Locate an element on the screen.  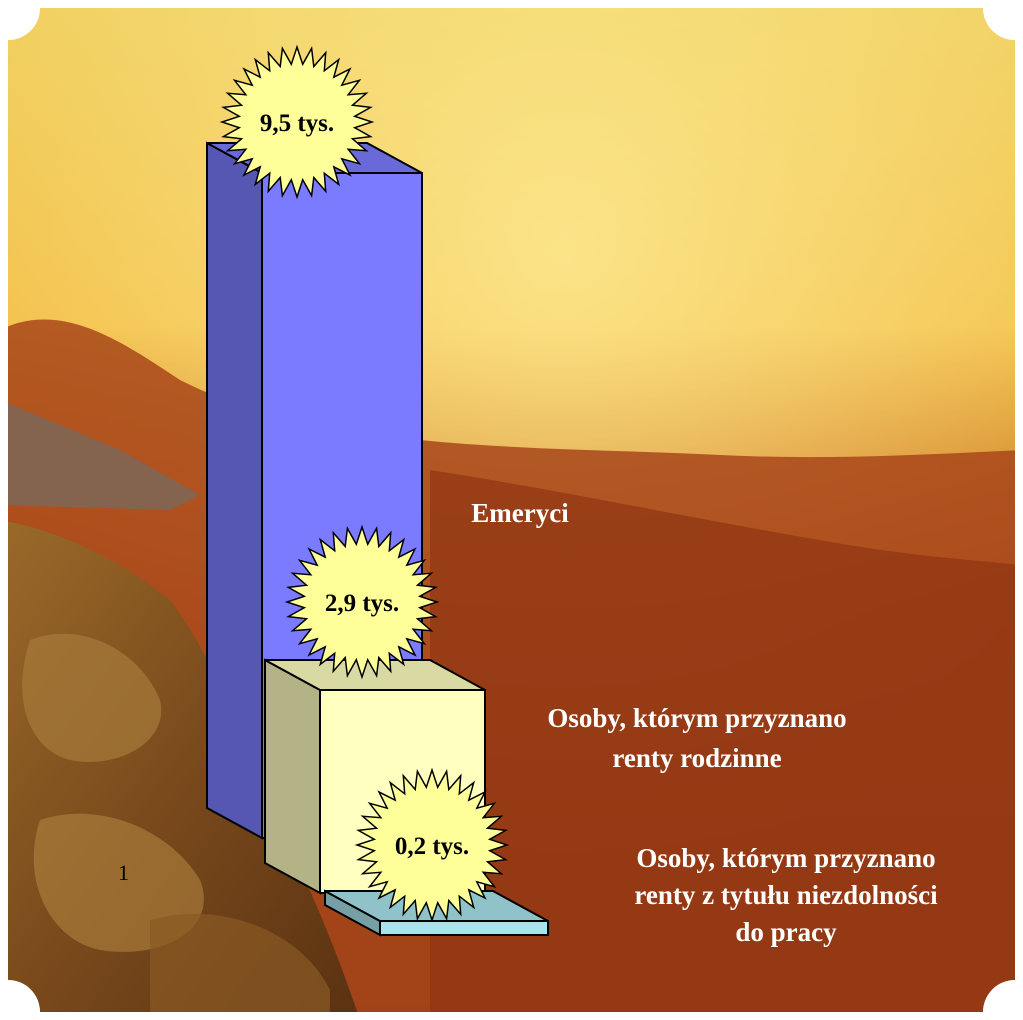
value-burst-2: 2,9 tys. is located at coordinates (362, 602).